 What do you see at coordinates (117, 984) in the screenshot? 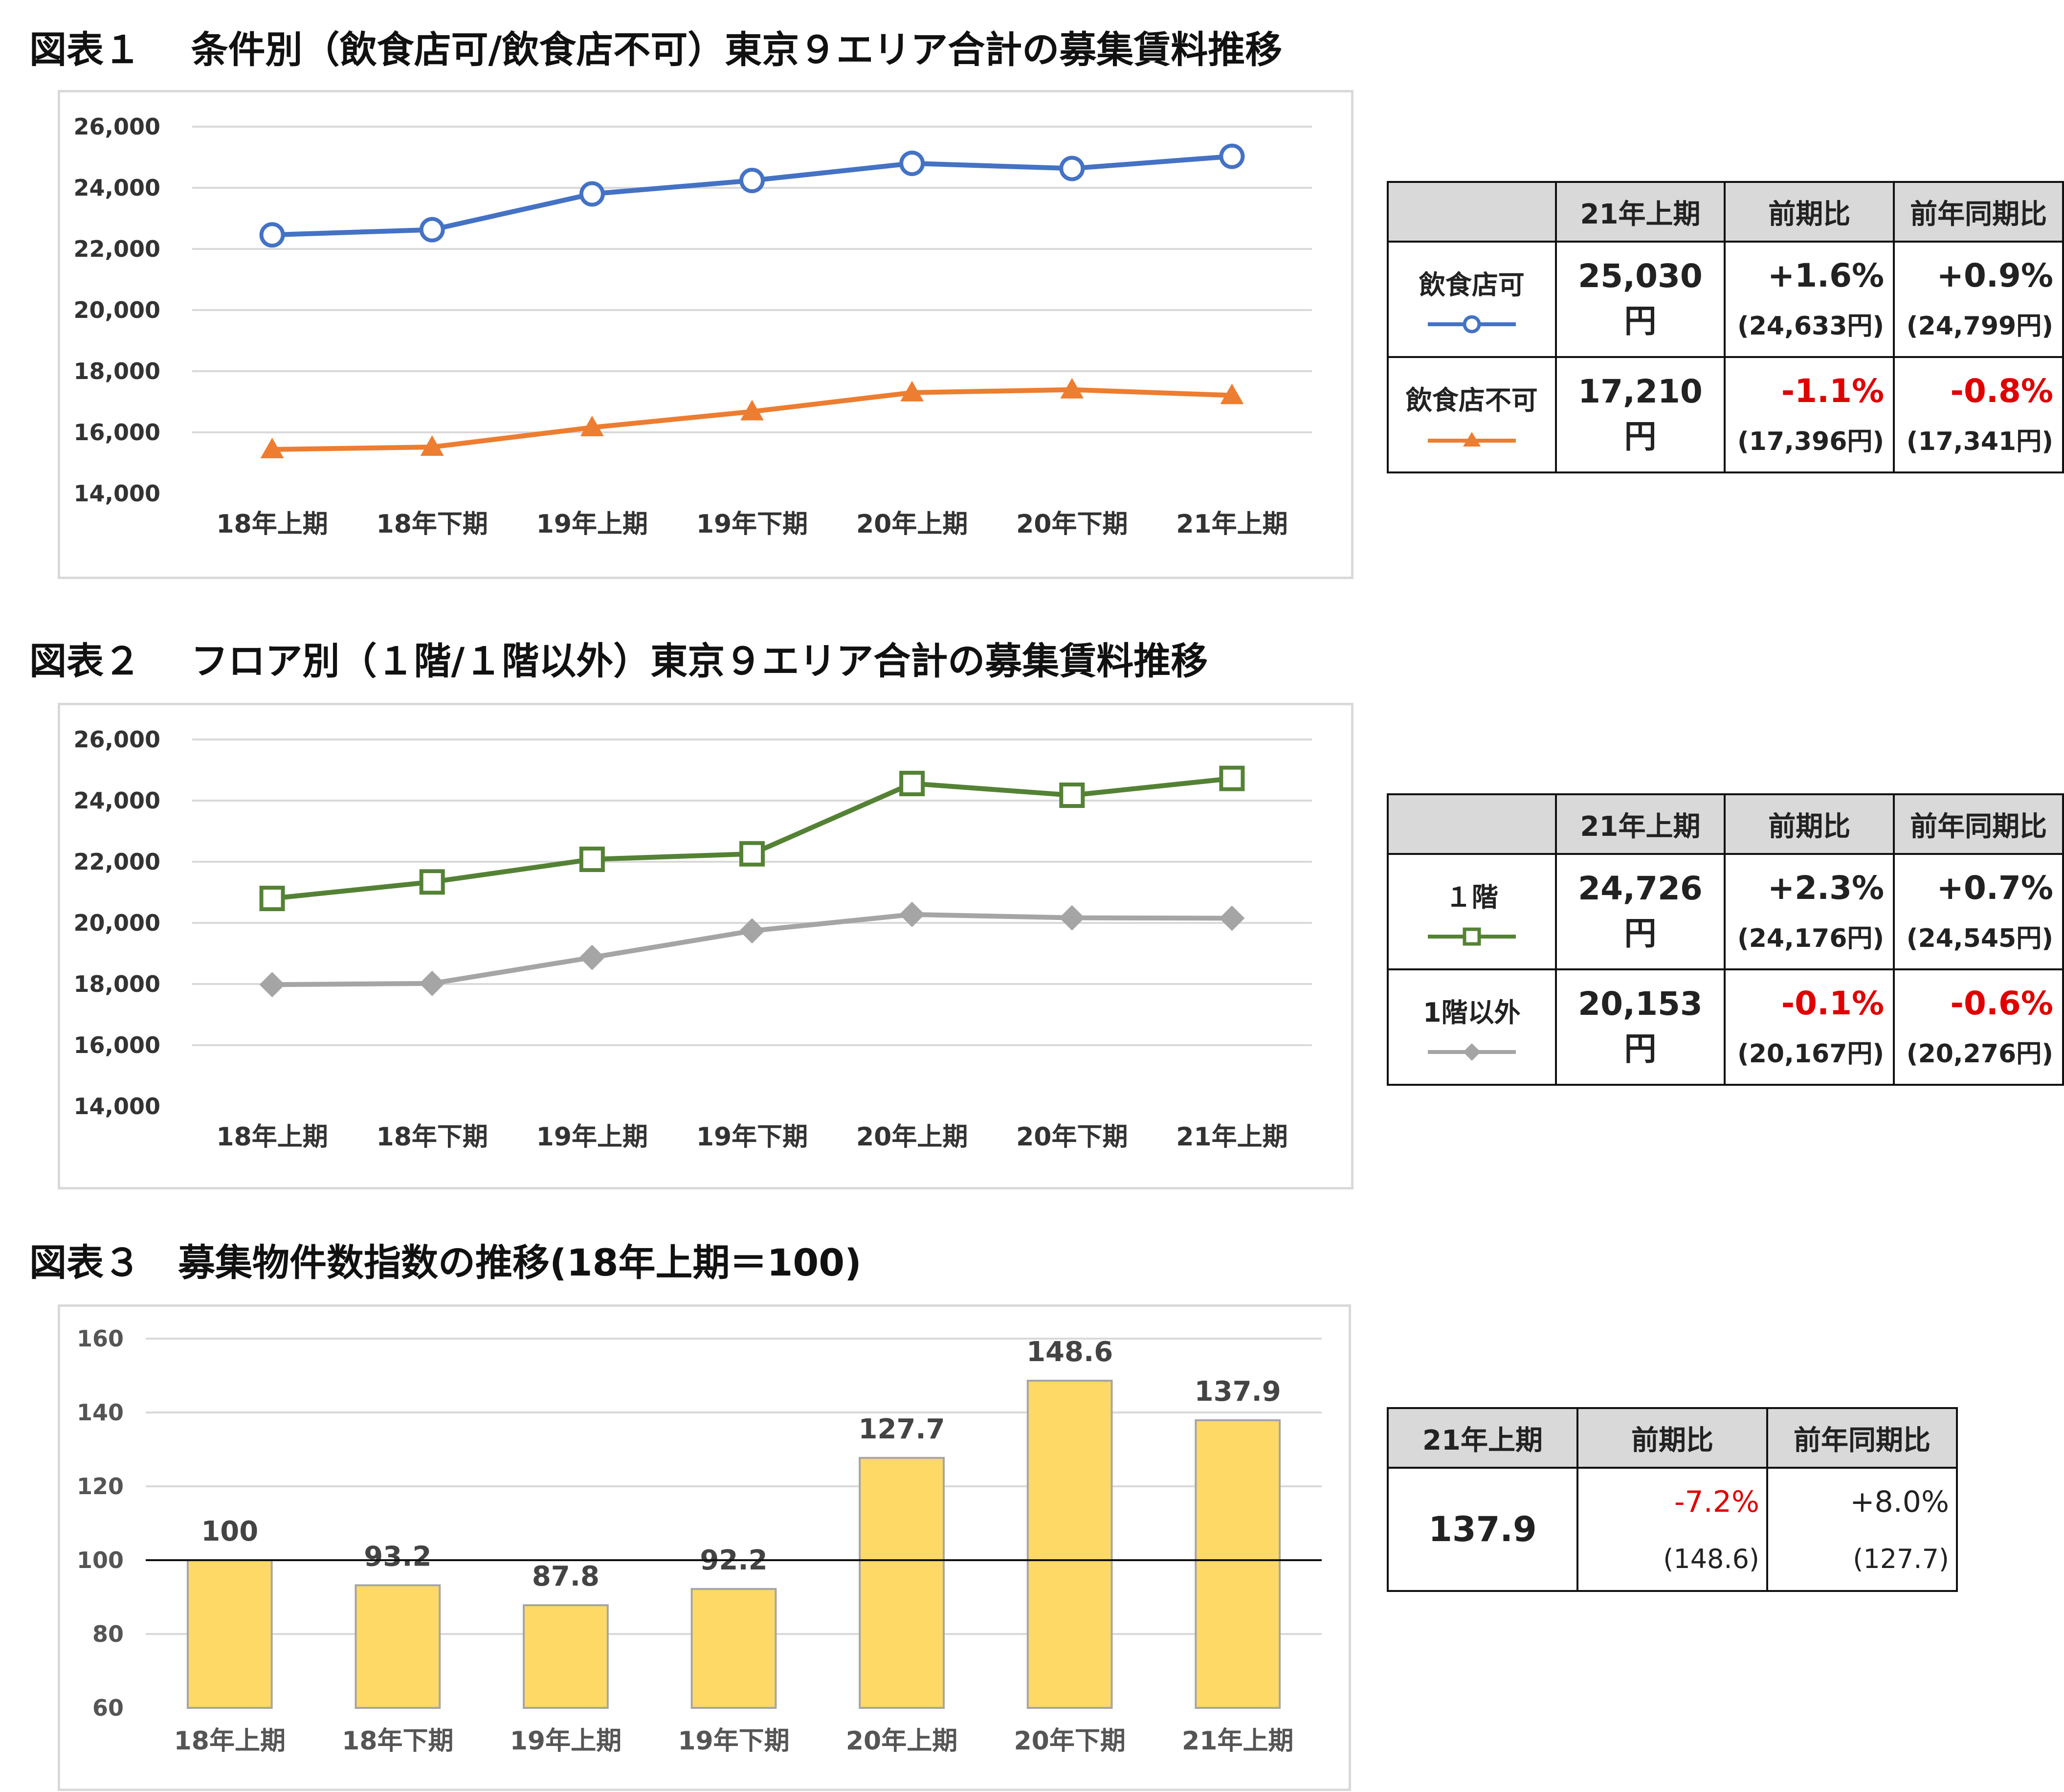
I see `y-tick-label: 18,000` at bounding box center [117, 984].